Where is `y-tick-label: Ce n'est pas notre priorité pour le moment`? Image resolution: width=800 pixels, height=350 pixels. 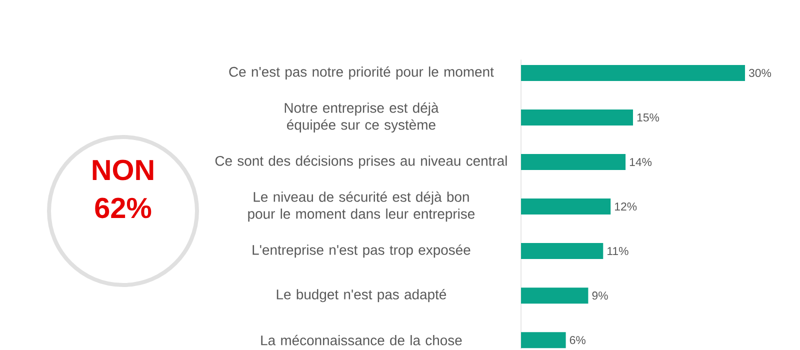
y-tick-label: Ce n'est pas notre priorité pour le moment is located at coordinates (361, 73).